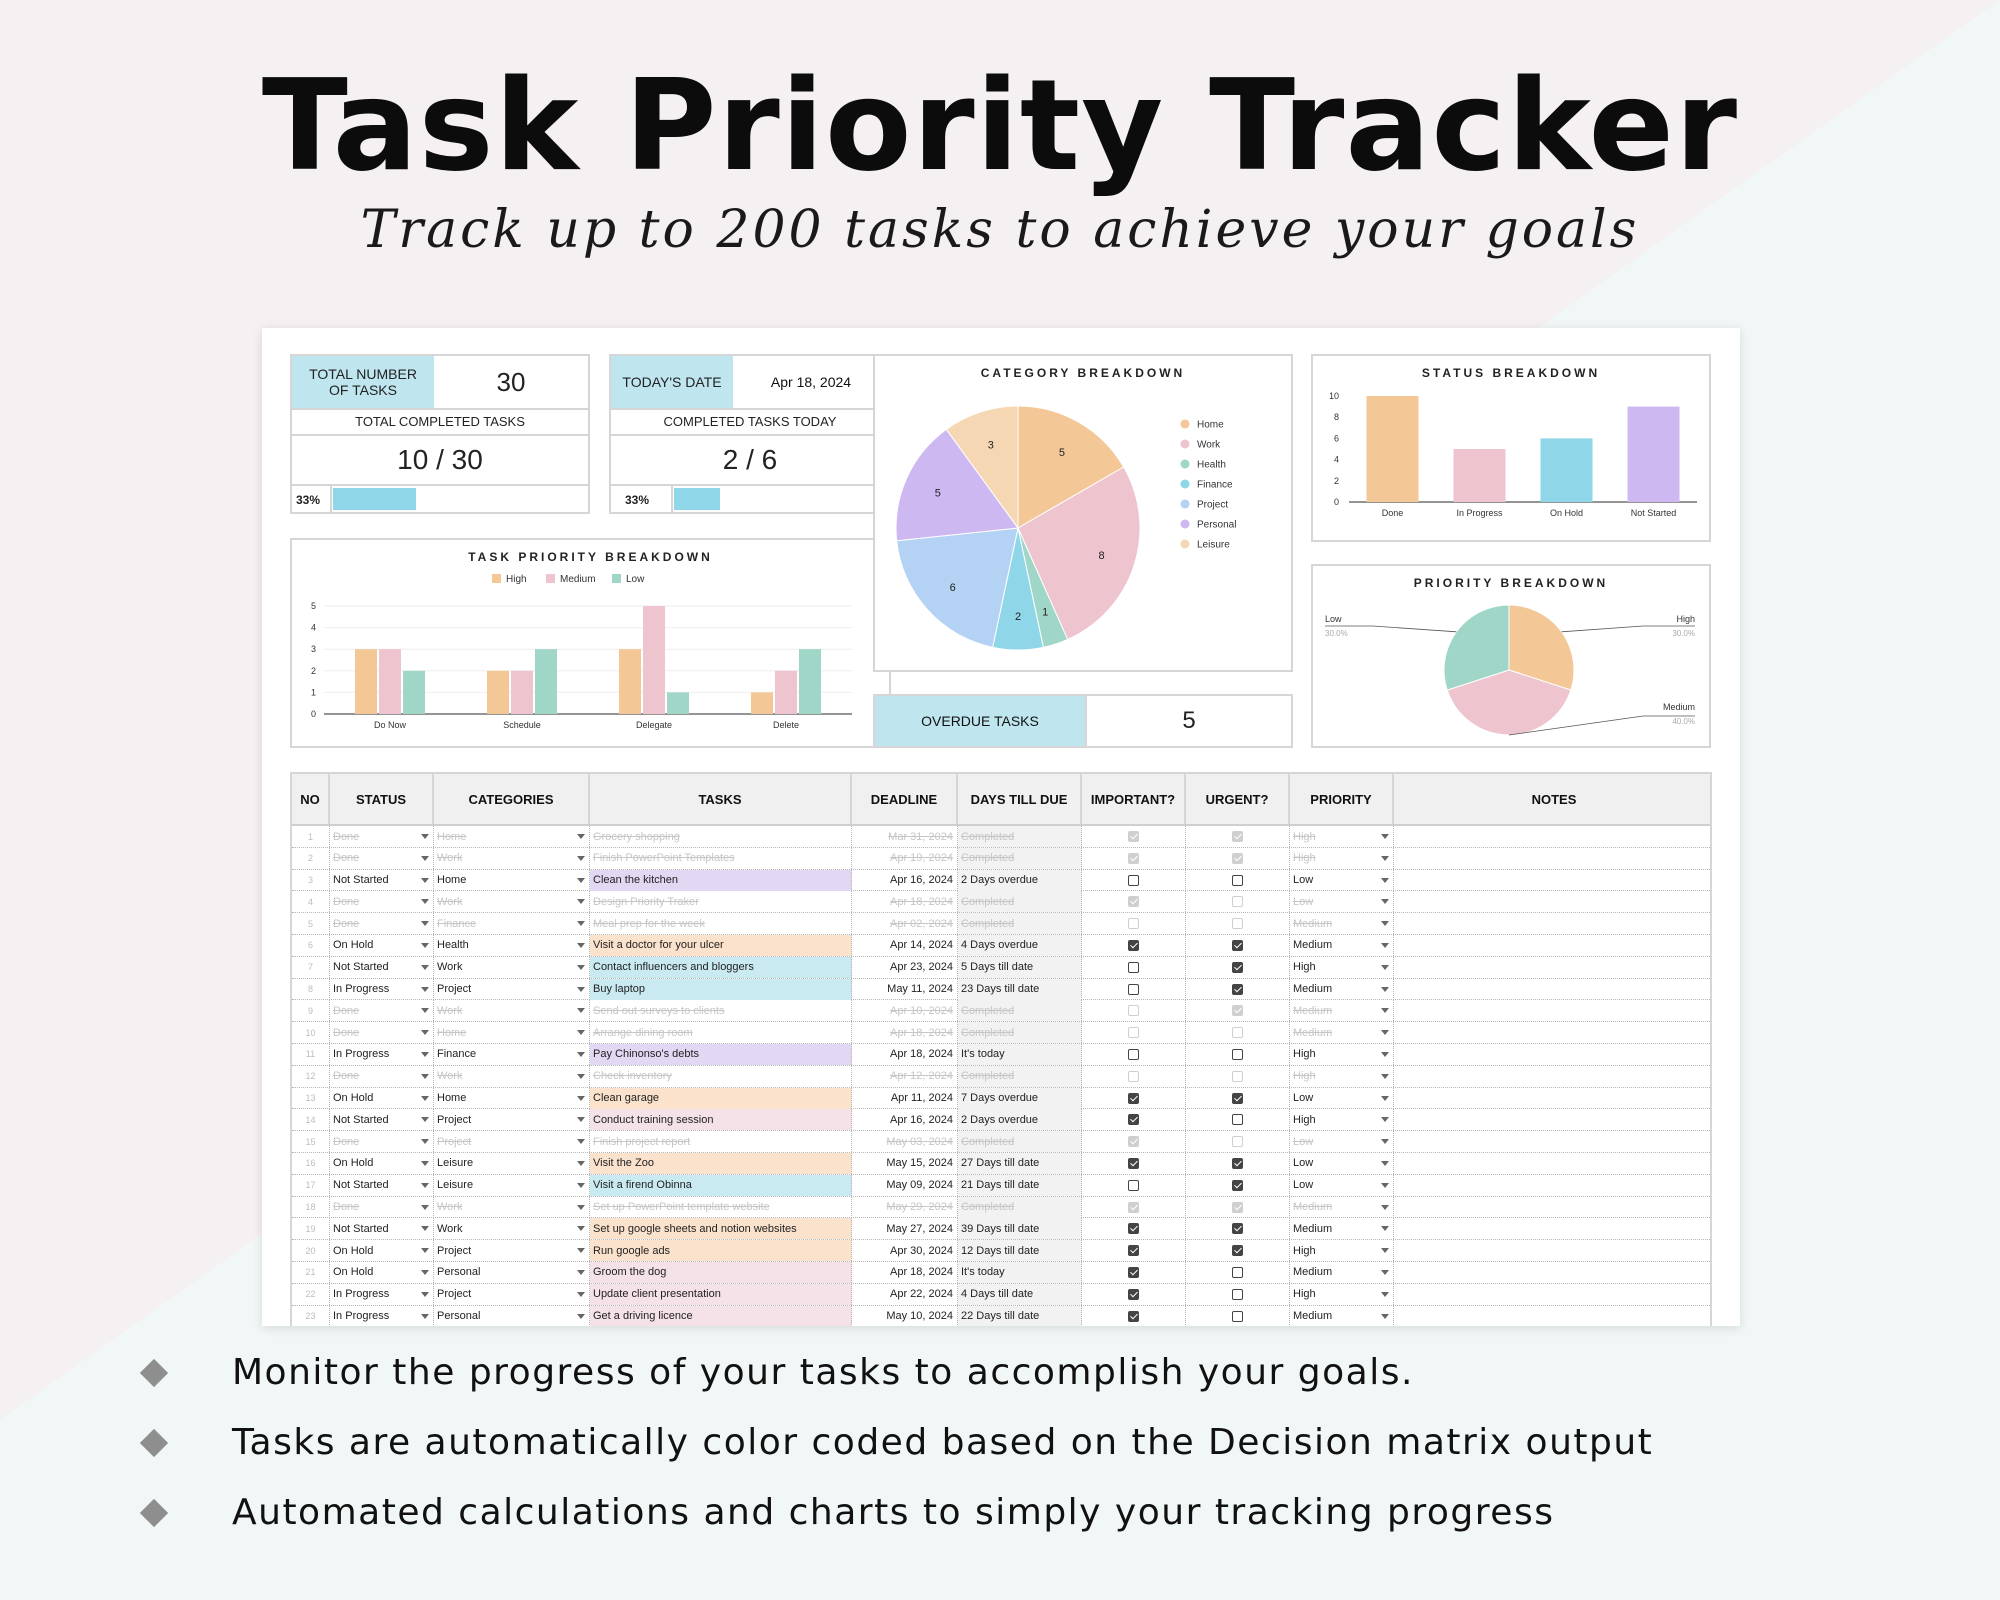 Image resolution: width=2000 pixels, height=1600 pixels. I want to click on task-cell: Finish PowerPoint Templates, so click(721, 858).